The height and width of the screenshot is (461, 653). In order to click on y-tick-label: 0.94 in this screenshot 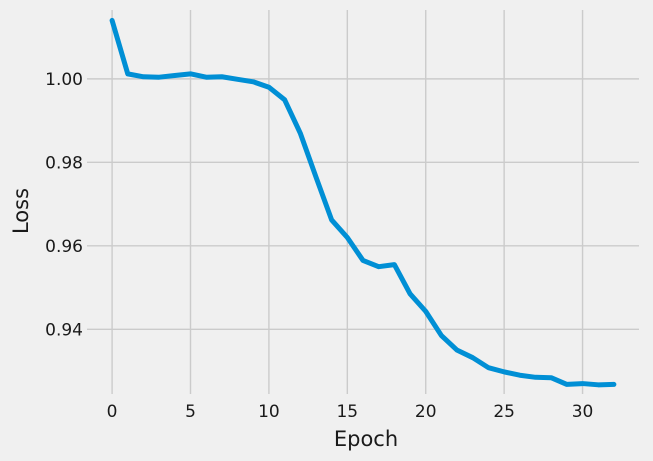, I will do `click(64, 330)`.